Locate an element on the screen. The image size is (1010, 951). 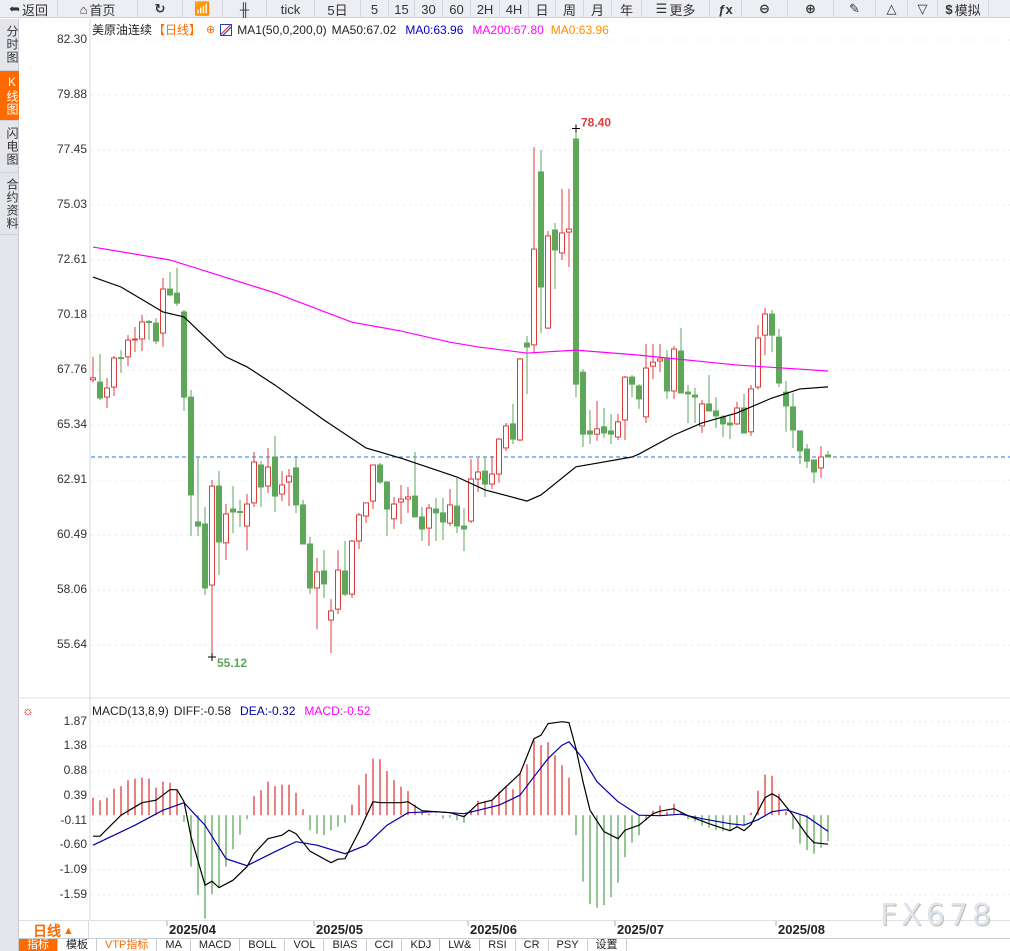
tab-11: RSI is located at coordinates (498, 945).